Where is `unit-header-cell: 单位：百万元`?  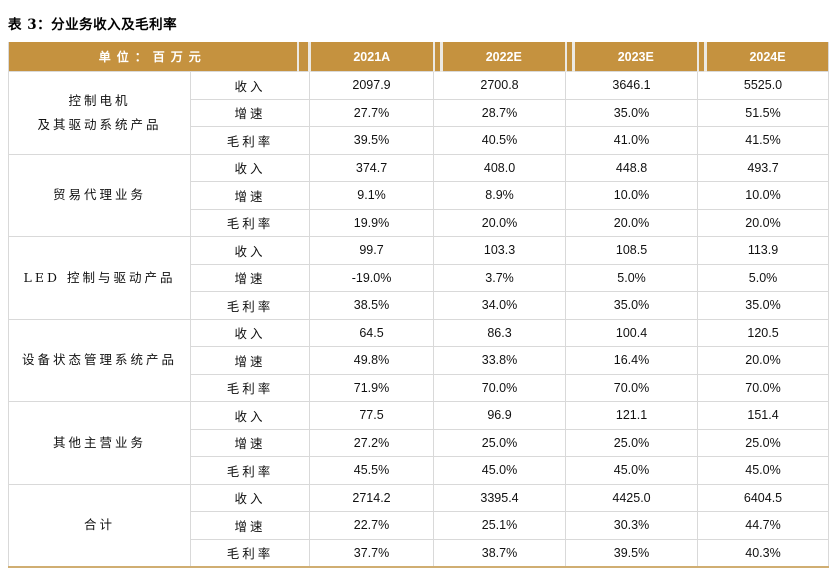 unit-header-cell: 单位：百万元 is located at coordinates (153, 57).